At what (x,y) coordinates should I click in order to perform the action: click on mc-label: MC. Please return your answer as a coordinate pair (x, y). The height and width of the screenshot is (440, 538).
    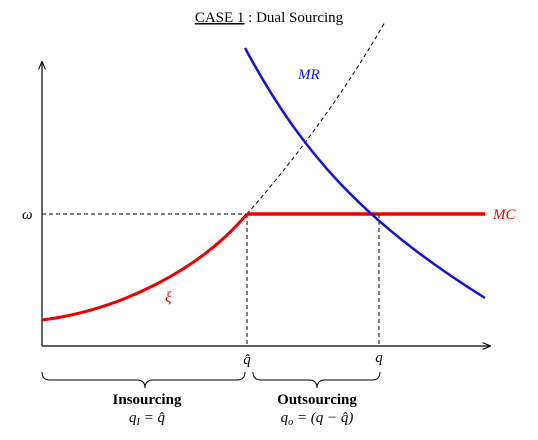
    Looking at the image, I should click on (504, 215).